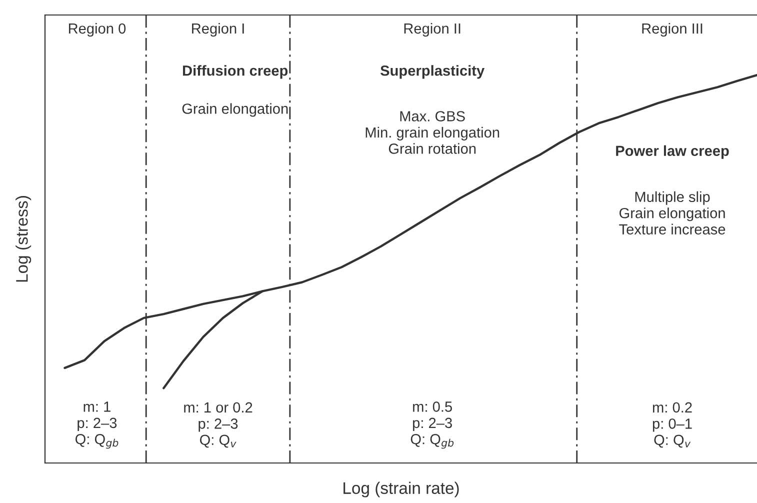  I want to click on annotation: m: 0.5 p: 2–3 Q: Q$_{gb}$, so click(432, 425).